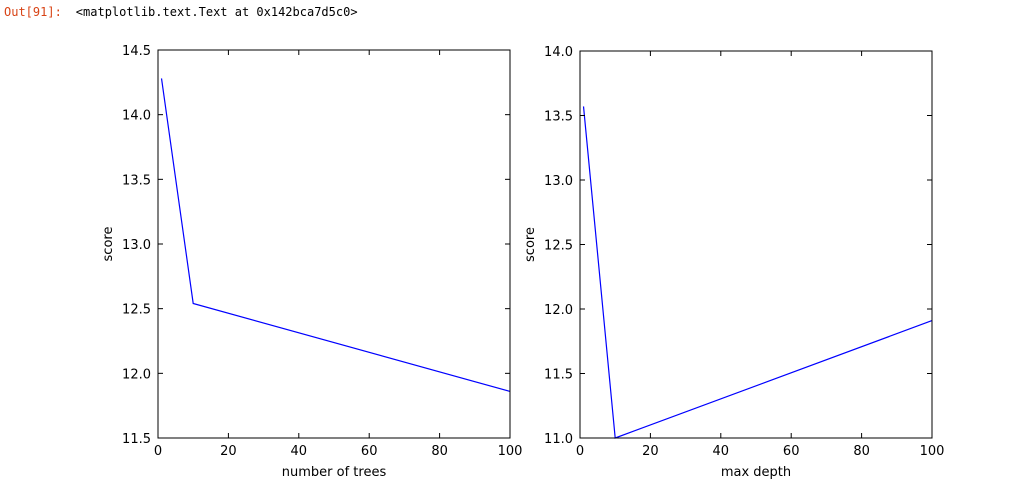 This screenshot has height=493, width=1027. What do you see at coordinates (558, 439) in the screenshot?
I see `y-tick-label: 11.0` at bounding box center [558, 439].